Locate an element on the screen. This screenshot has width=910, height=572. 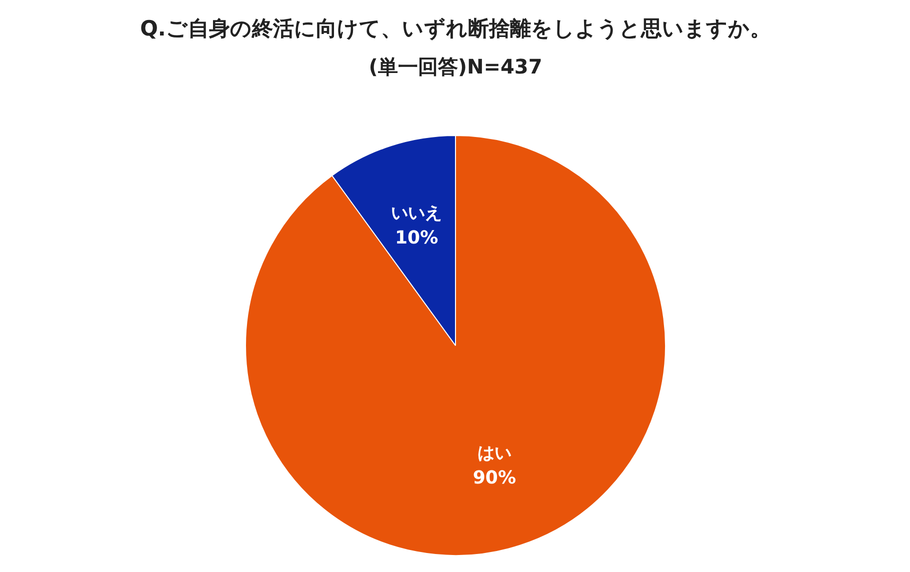
slice-label: はい is located at coordinates (494, 453).